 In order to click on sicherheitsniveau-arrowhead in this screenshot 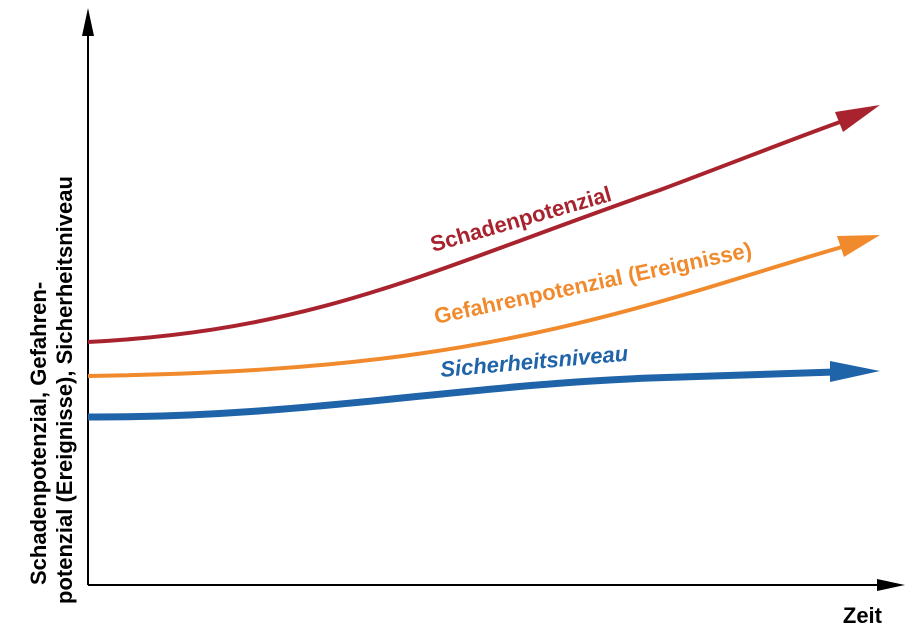, I will do `click(855, 371)`.